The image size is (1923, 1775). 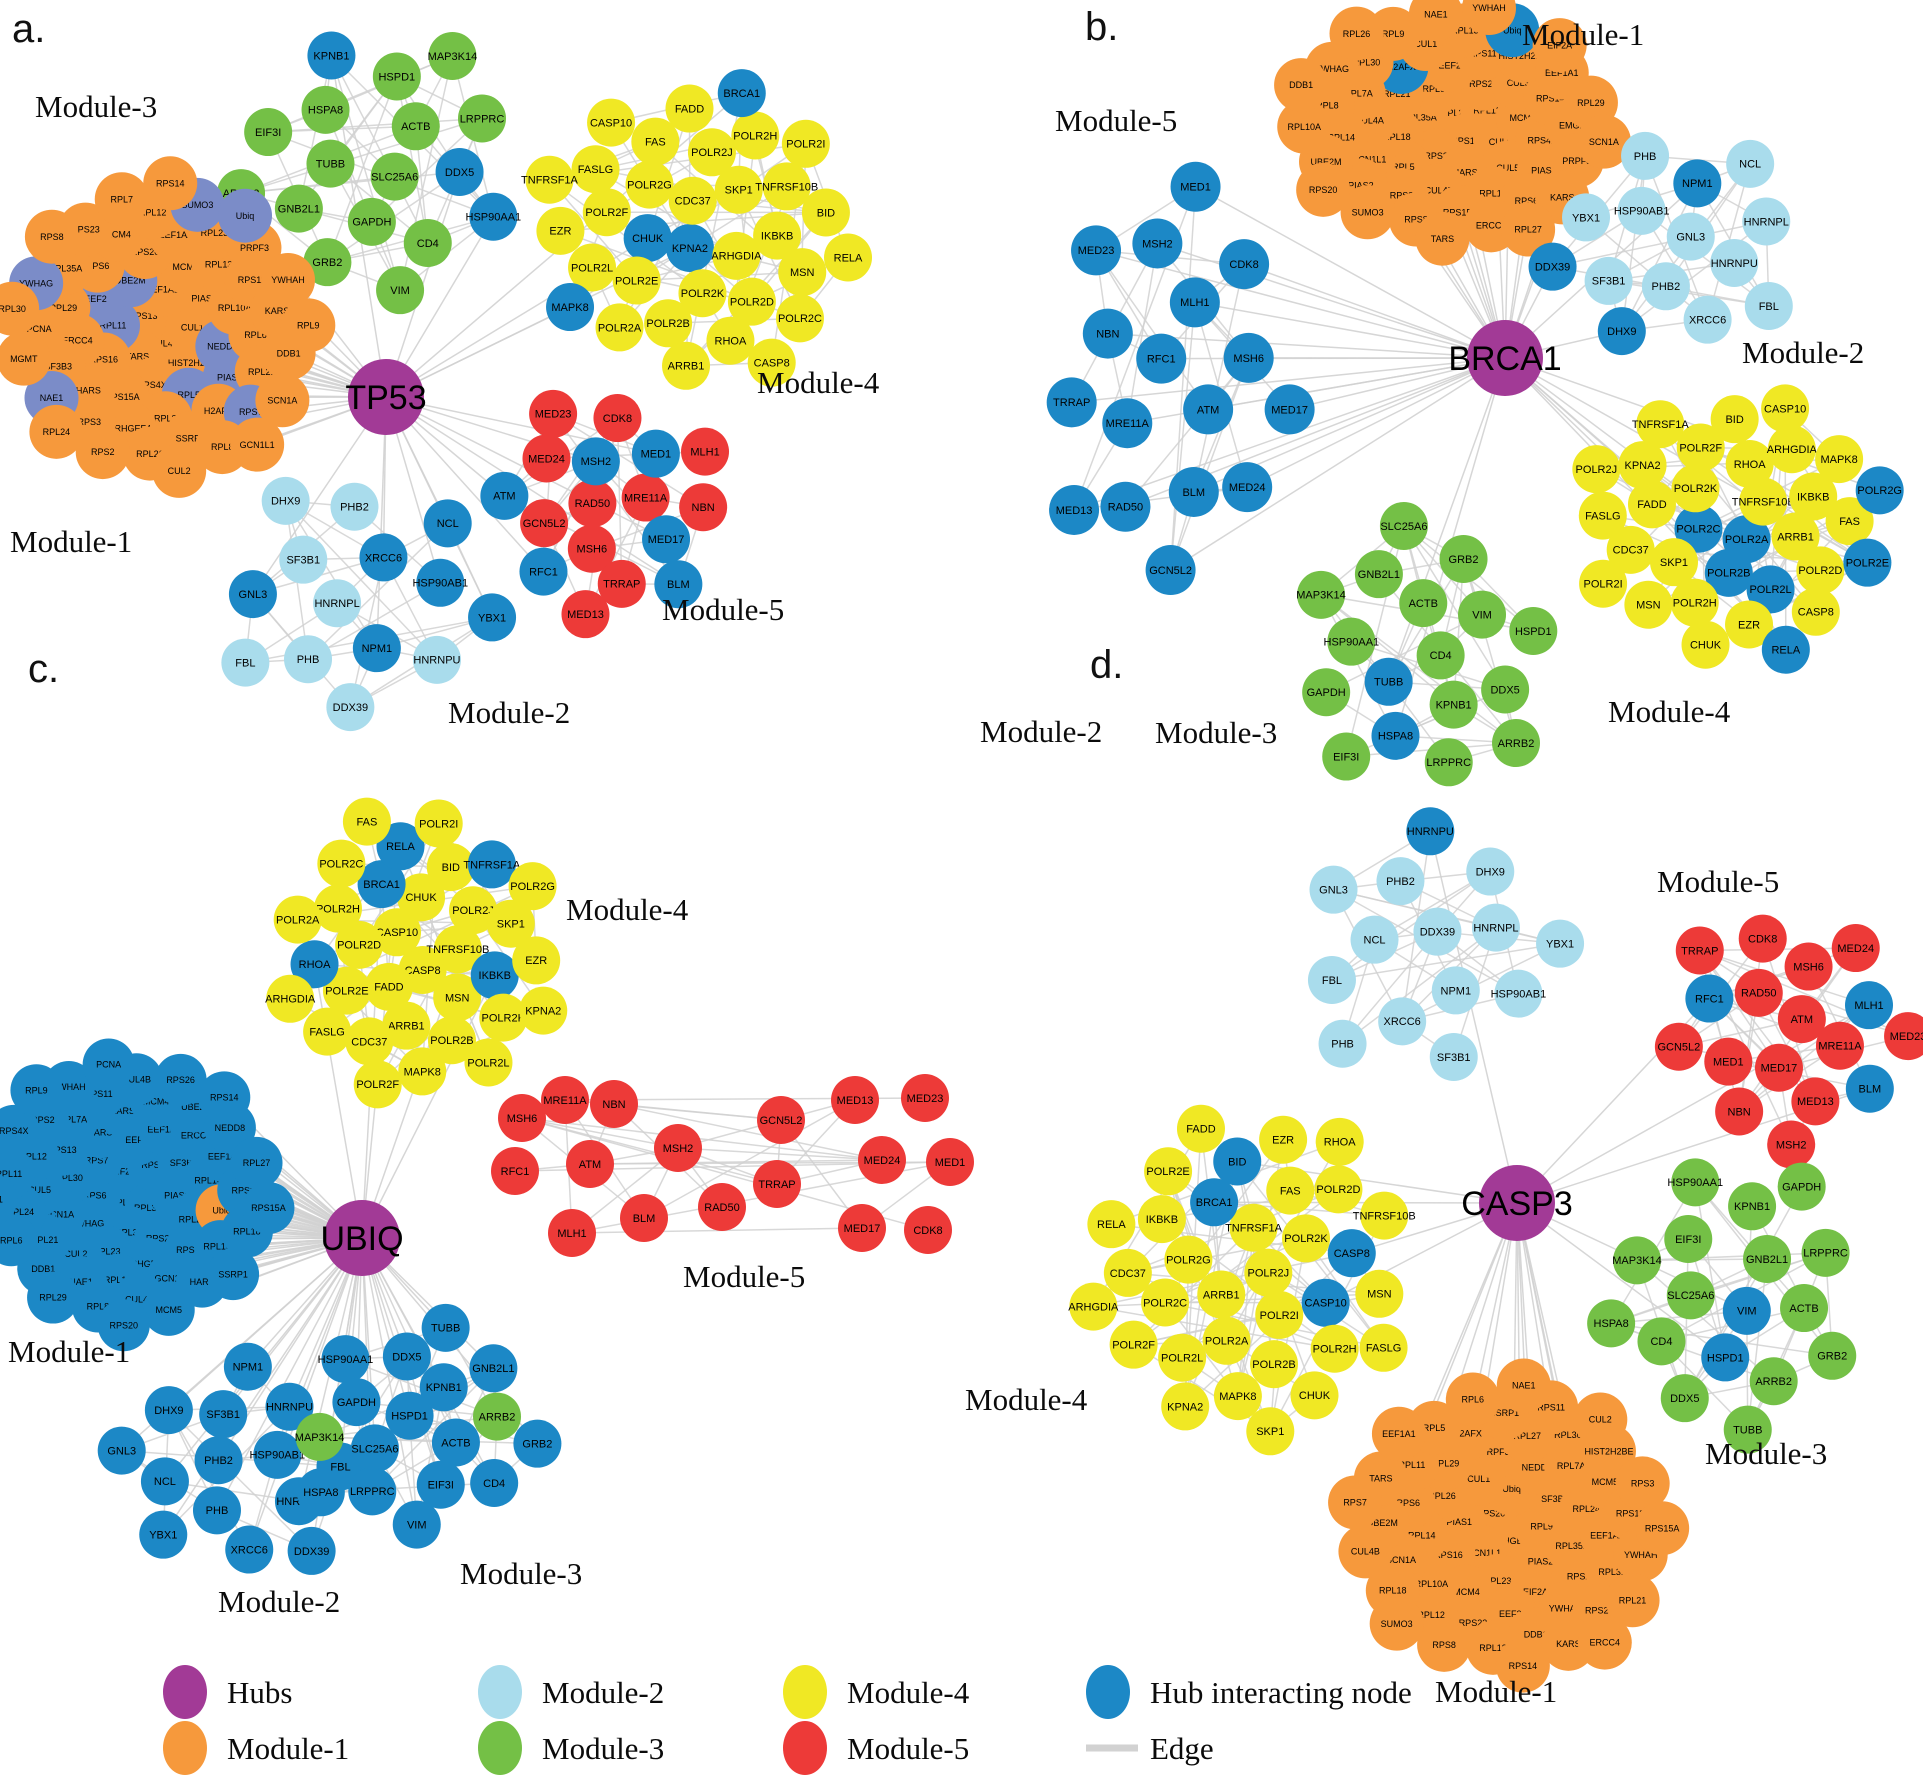 What do you see at coordinates (1283, 1139) in the screenshot?
I see `node-EZR: EZR` at bounding box center [1283, 1139].